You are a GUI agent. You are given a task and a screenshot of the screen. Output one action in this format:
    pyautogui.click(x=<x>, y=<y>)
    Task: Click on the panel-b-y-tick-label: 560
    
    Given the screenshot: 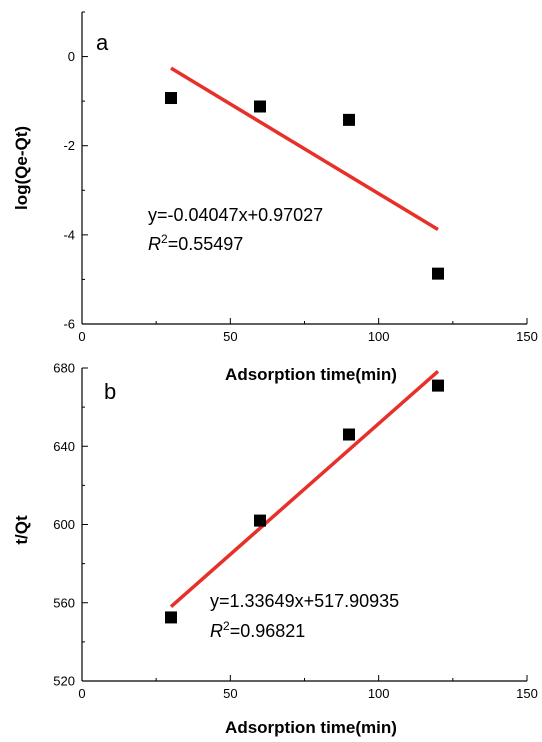 What is the action you would take?
    pyautogui.click(x=64, y=602)
    